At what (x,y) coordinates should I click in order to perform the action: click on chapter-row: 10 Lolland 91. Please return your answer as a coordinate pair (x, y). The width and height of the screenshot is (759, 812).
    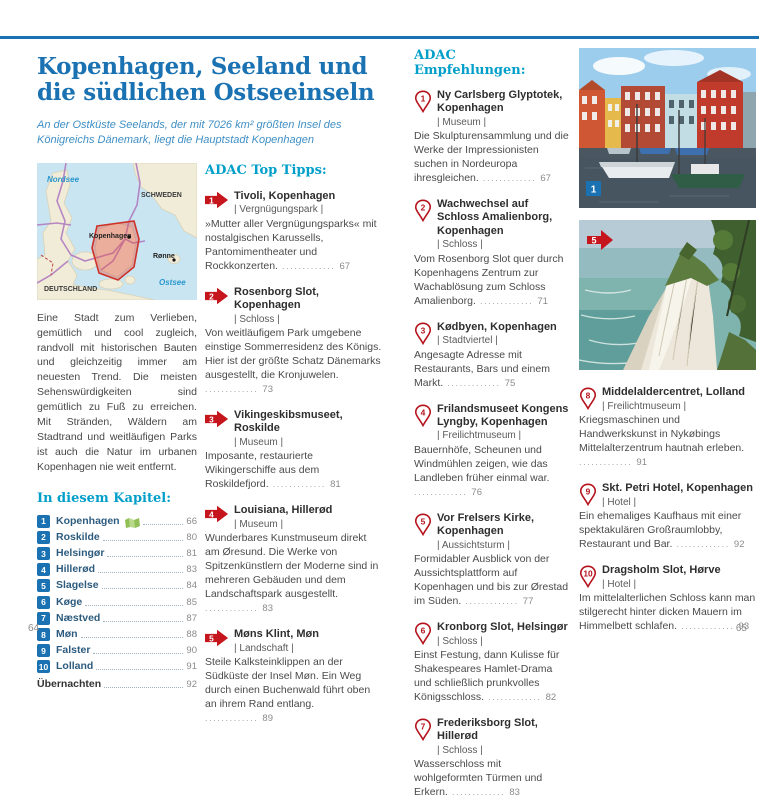
    Looking at the image, I should click on (117, 667).